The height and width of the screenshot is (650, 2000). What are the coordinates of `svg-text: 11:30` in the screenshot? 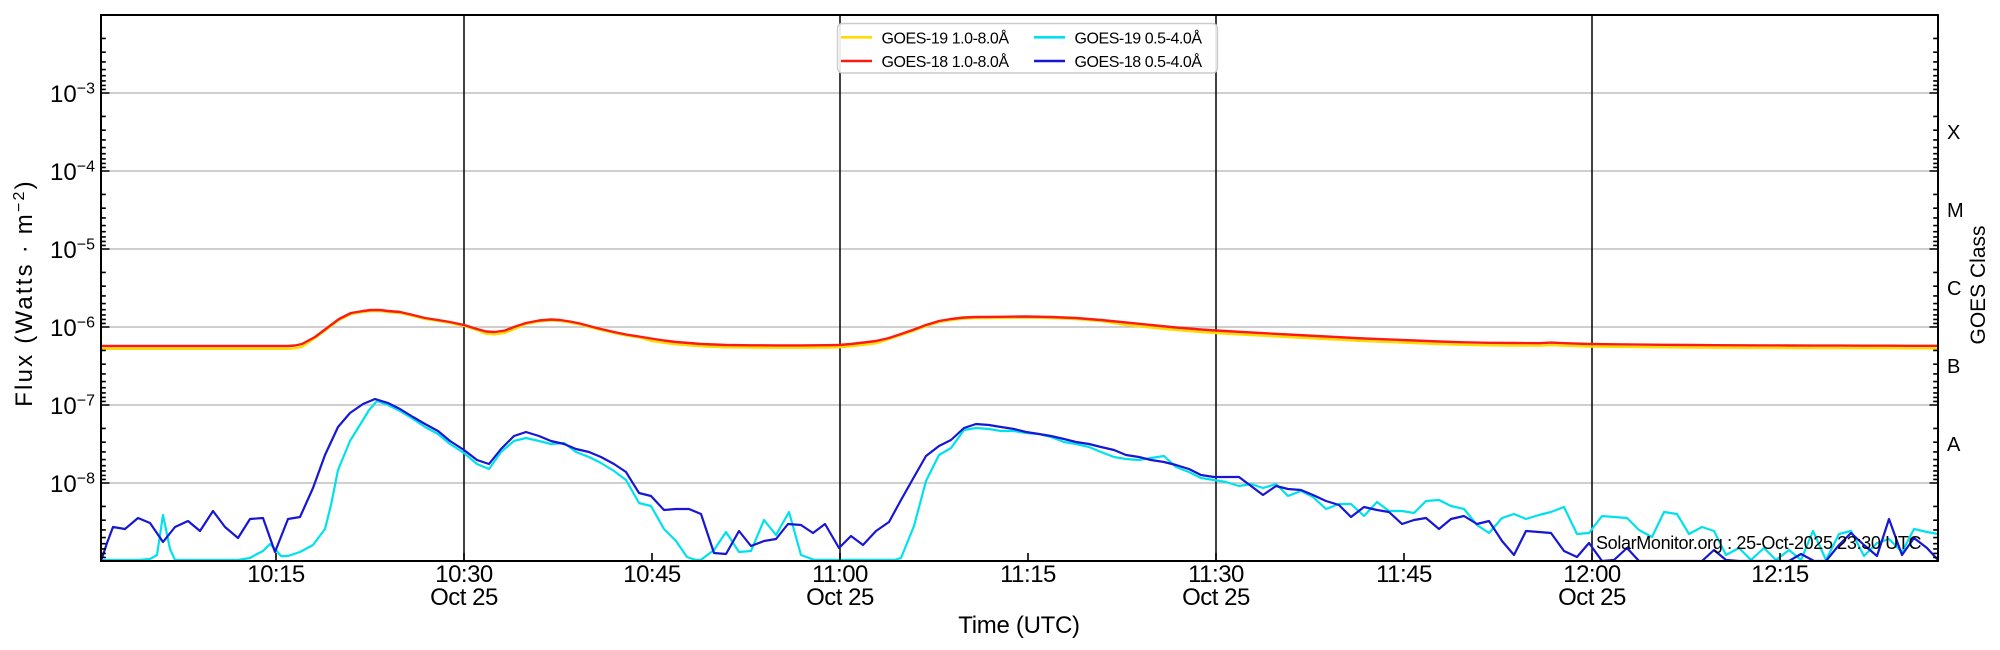 It's located at (1216, 574).